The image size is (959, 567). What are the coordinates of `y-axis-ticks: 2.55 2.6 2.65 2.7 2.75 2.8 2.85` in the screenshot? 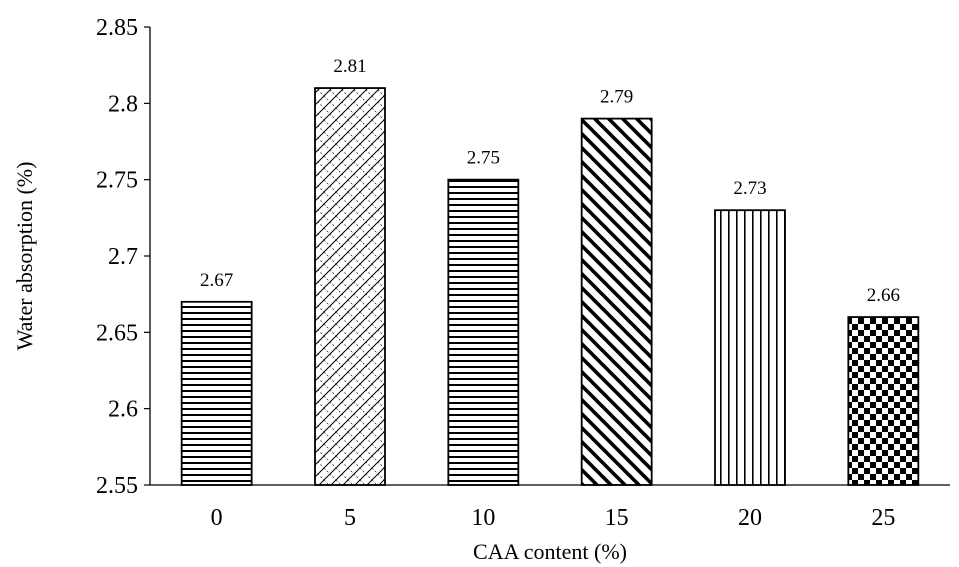 It's located at (123, 257).